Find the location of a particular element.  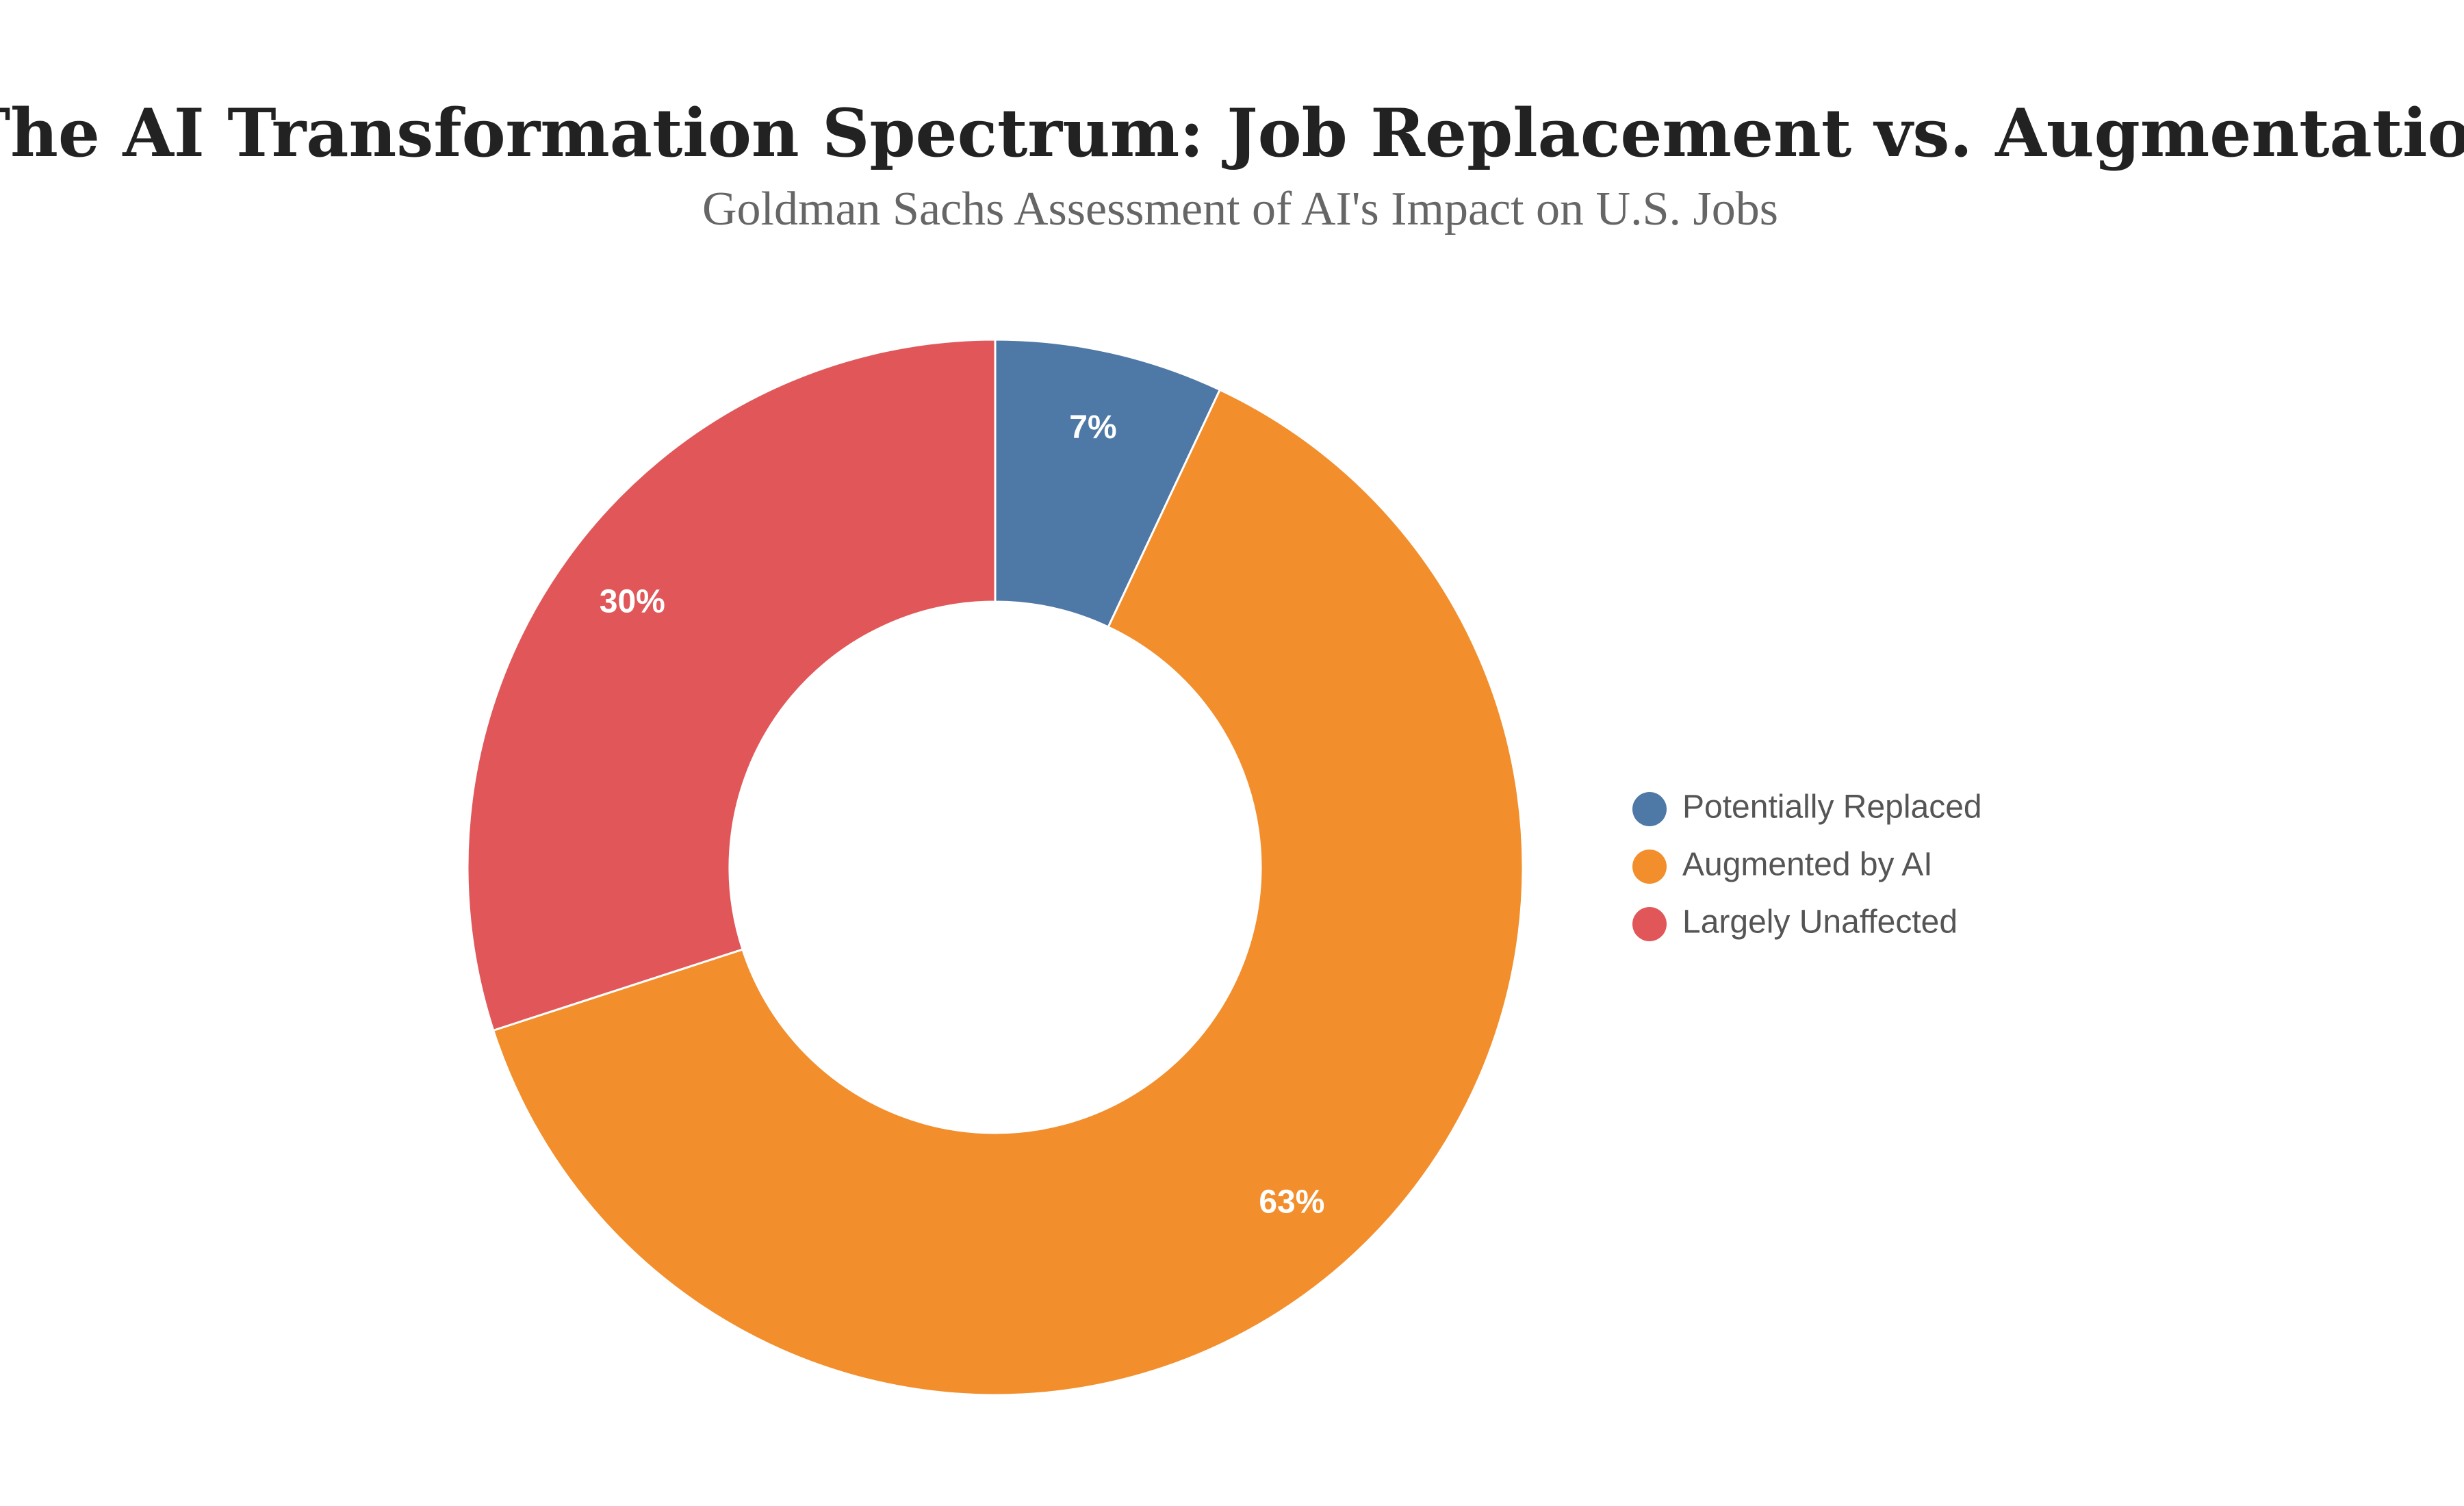

slice-label: 30% is located at coordinates (632, 602).